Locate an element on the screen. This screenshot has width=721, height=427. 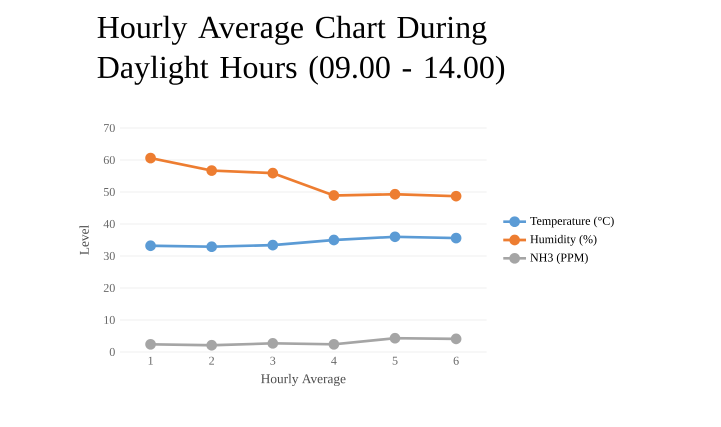
chart-title: Hourly Average Chart During Daylight Hours (09.00 - 14.00) is located at coordinates (301, 50).